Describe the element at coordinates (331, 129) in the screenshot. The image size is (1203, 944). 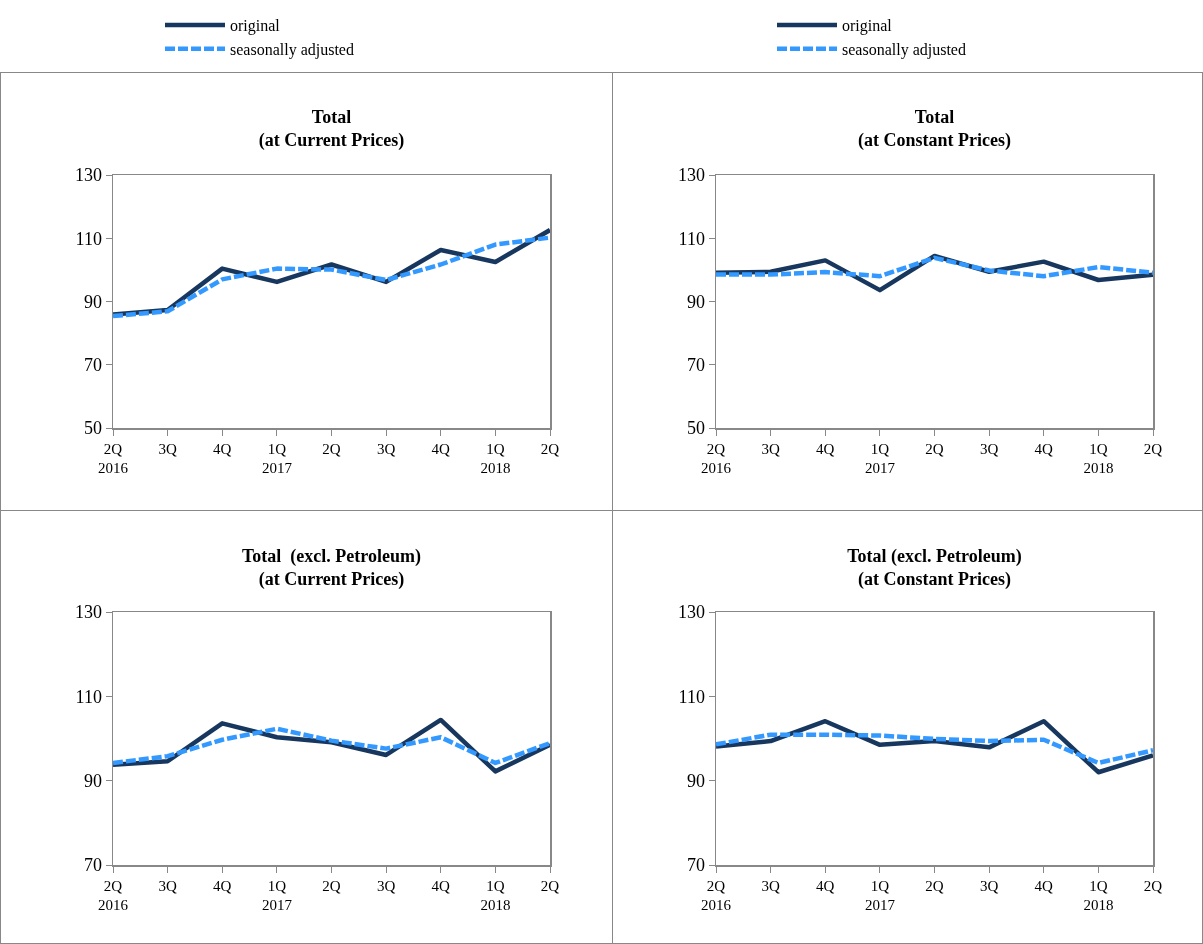
I see `chart-title: Total (at Current Prices)` at that location.